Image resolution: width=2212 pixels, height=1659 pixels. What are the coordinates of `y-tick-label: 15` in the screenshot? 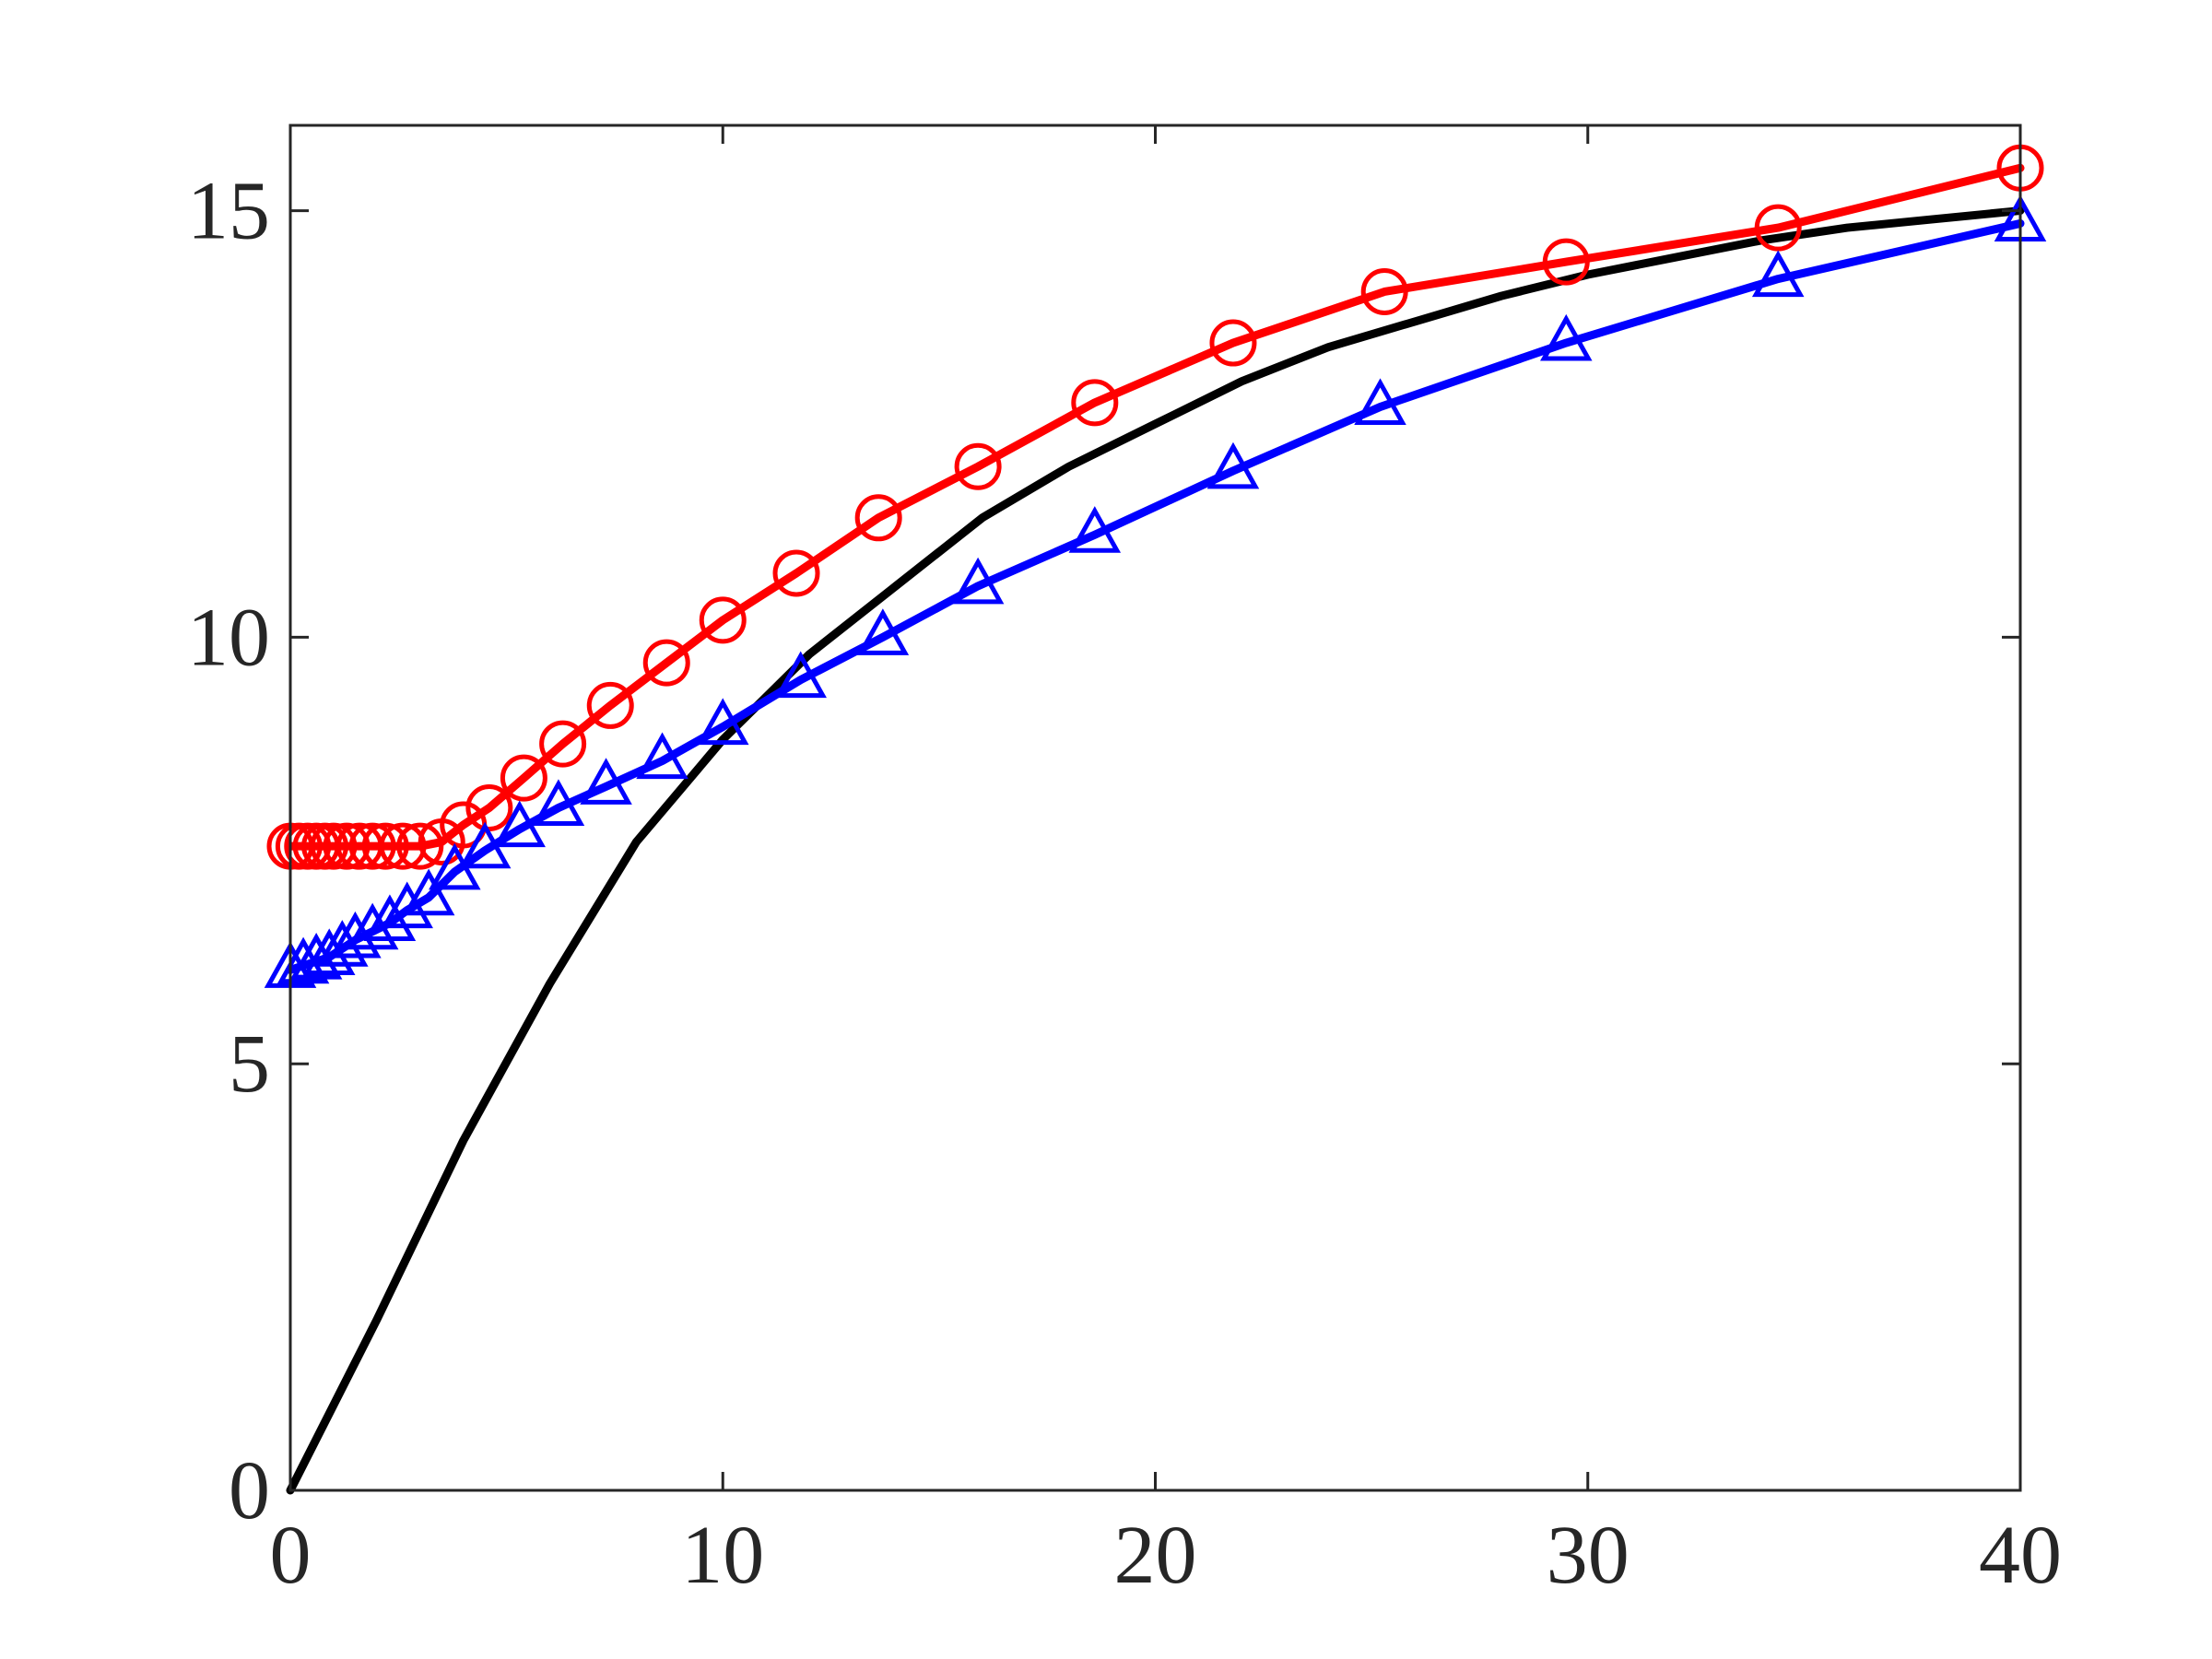 It's located at (228, 211).